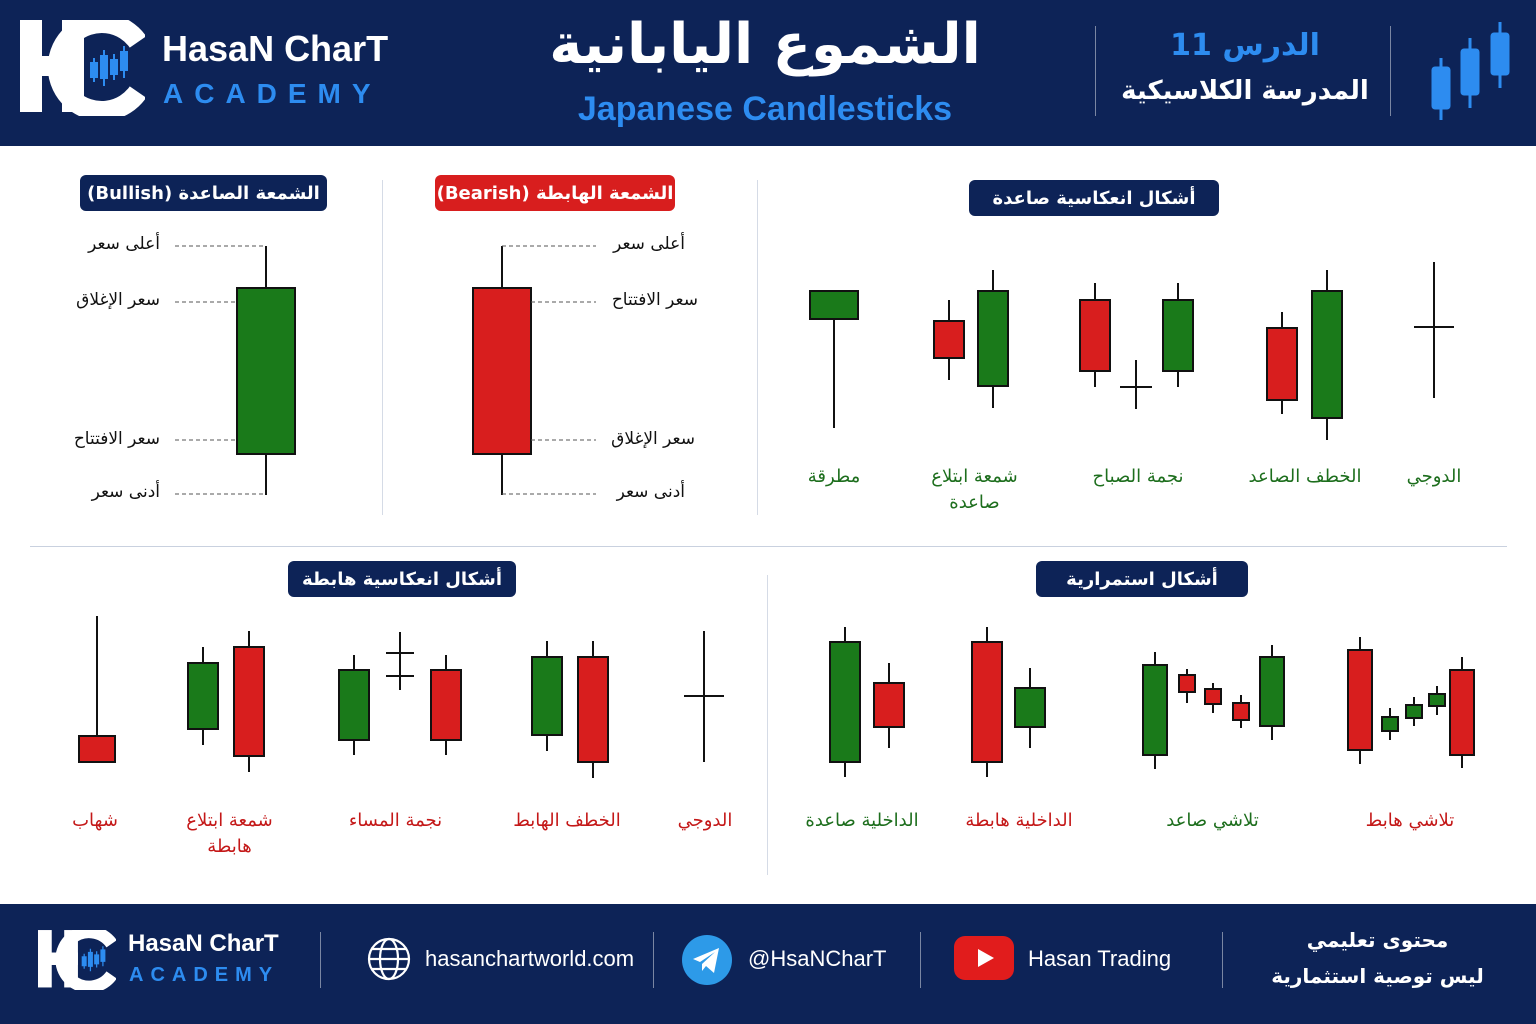  I want to click on pattern-caption: نجمة الصباح, so click(1138, 476).